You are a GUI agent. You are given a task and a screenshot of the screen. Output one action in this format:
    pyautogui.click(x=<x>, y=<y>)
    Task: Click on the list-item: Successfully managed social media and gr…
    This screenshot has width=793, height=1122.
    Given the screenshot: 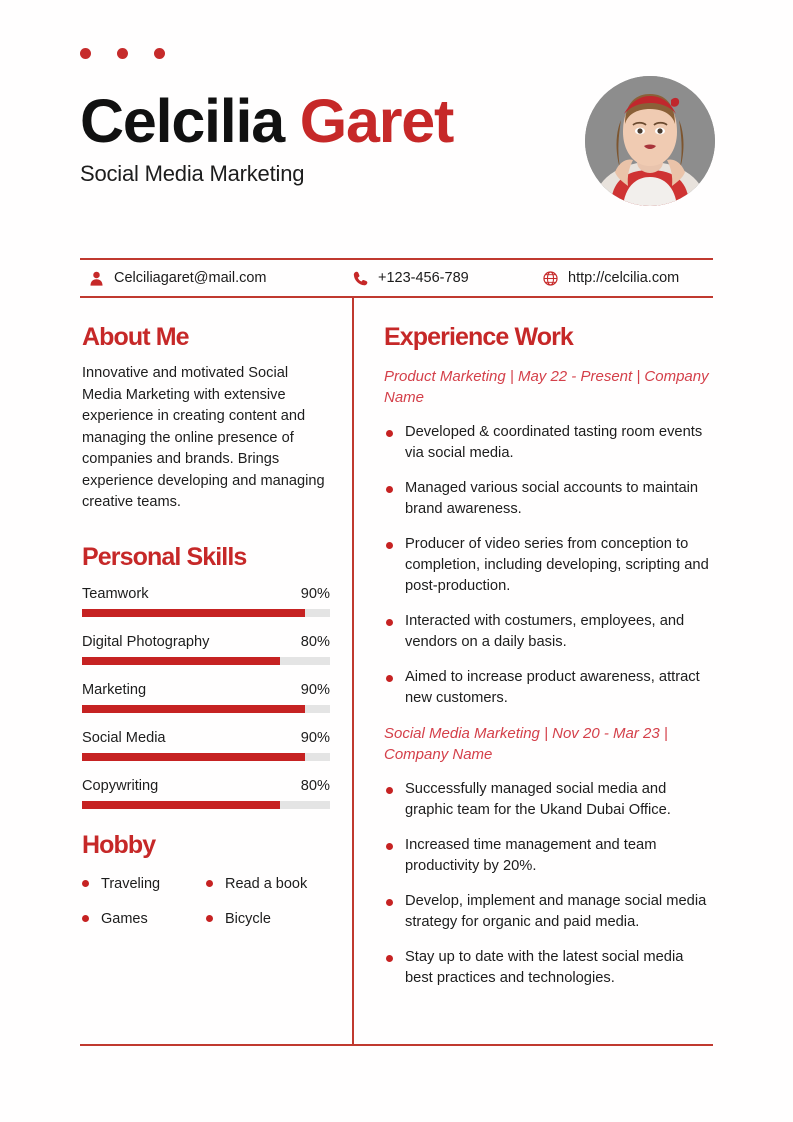 What is the action you would take?
    pyautogui.click(x=549, y=800)
    